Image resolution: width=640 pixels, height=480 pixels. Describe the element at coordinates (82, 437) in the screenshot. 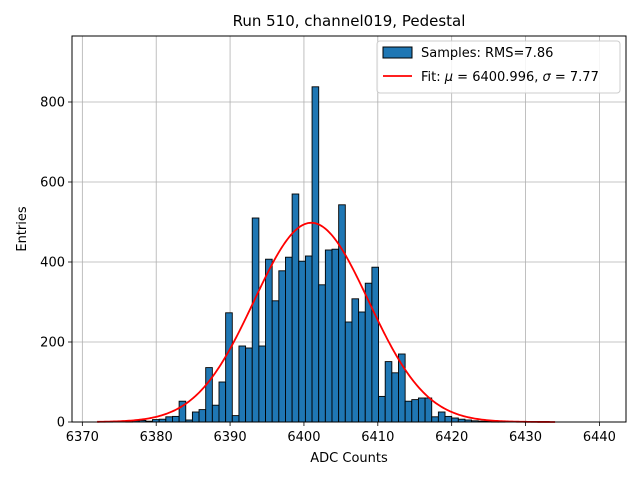

I see `x-tick-label: 6370` at that location.